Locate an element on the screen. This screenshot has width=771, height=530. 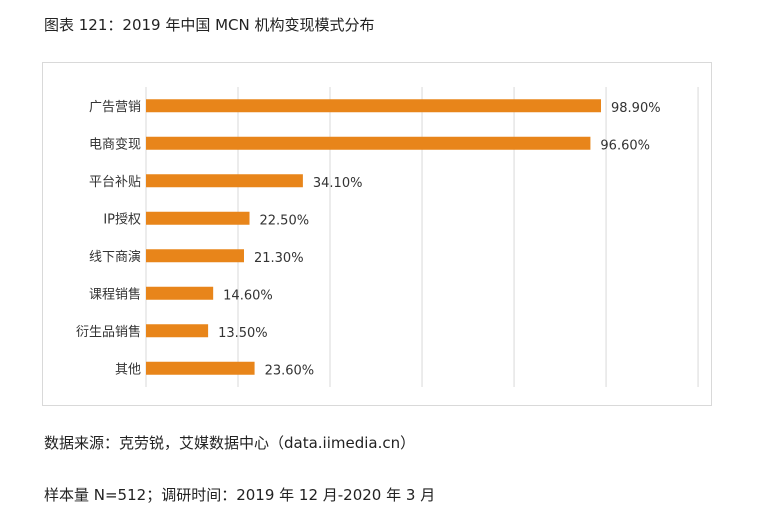
category-label: 衍生品销售 is located at coordinates (108, 332).